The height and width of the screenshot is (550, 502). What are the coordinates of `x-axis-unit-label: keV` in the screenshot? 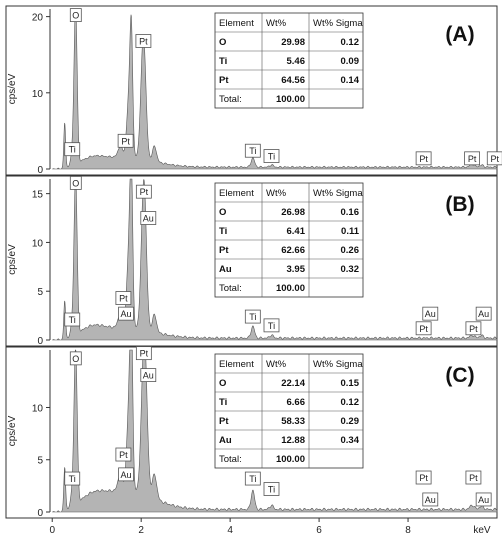 It's located at (482, 530).